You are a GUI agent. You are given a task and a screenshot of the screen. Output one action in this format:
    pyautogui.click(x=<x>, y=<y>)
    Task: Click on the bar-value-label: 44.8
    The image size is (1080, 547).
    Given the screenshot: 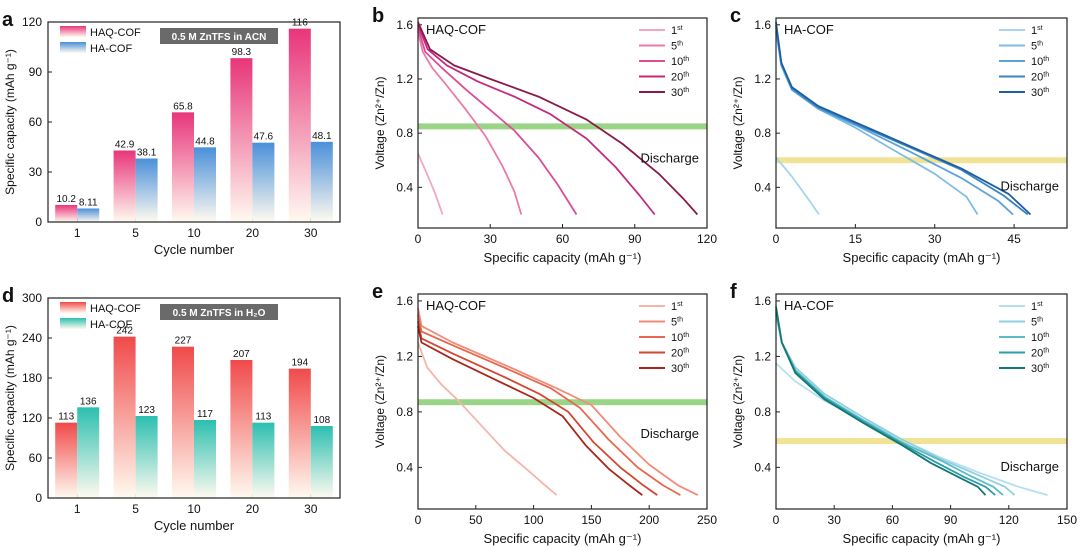 What is the action you would take?
    pyautogui.click(x=205, y=141)
    